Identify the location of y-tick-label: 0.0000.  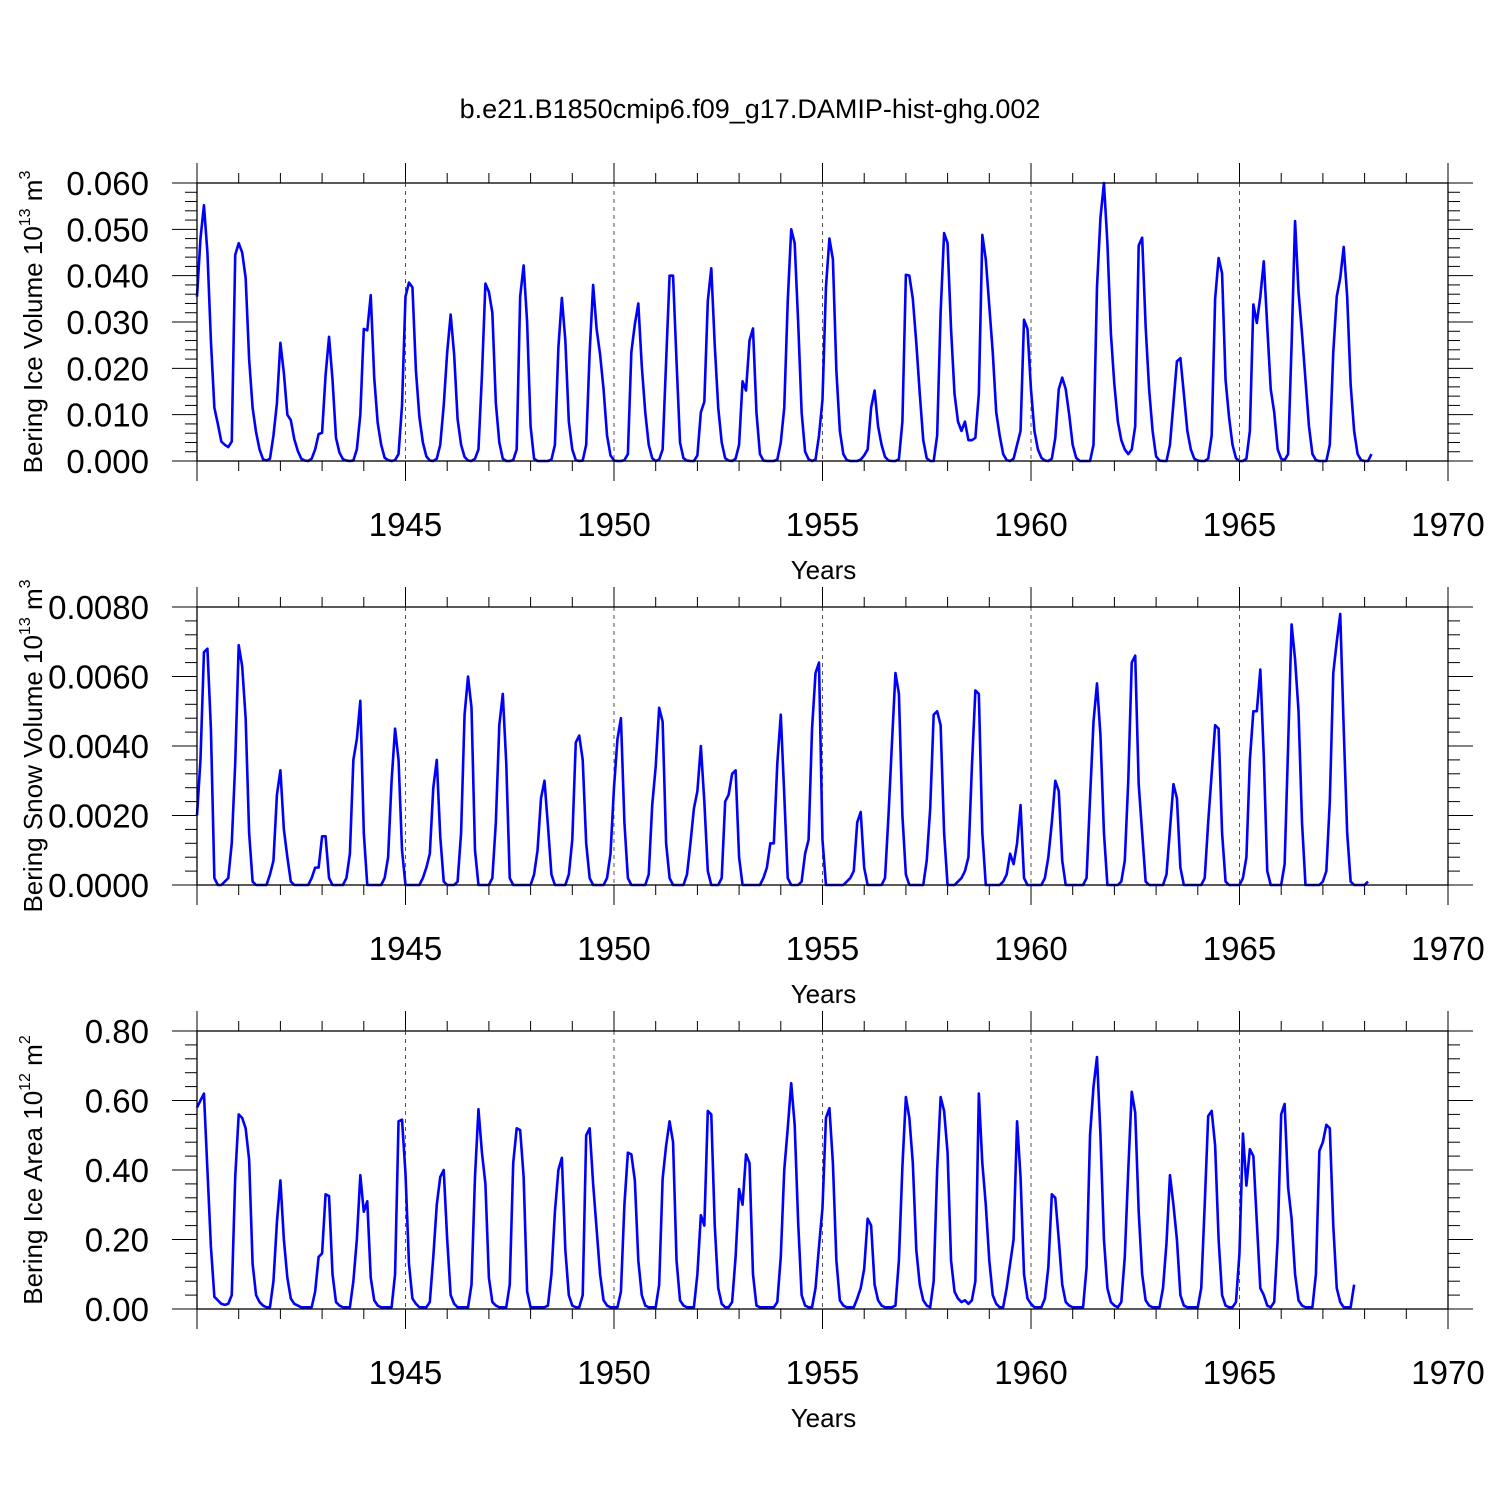
(98, 885).